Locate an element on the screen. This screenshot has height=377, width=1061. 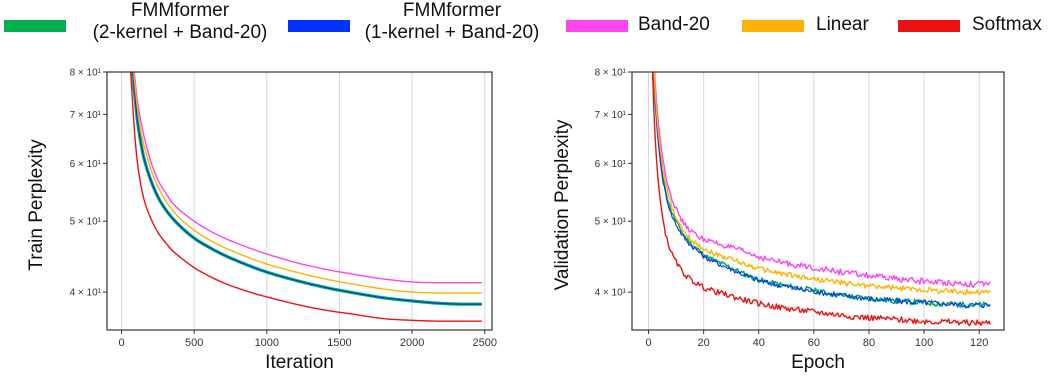
x-tick-label: 20 is located at coordinates (704, 343).